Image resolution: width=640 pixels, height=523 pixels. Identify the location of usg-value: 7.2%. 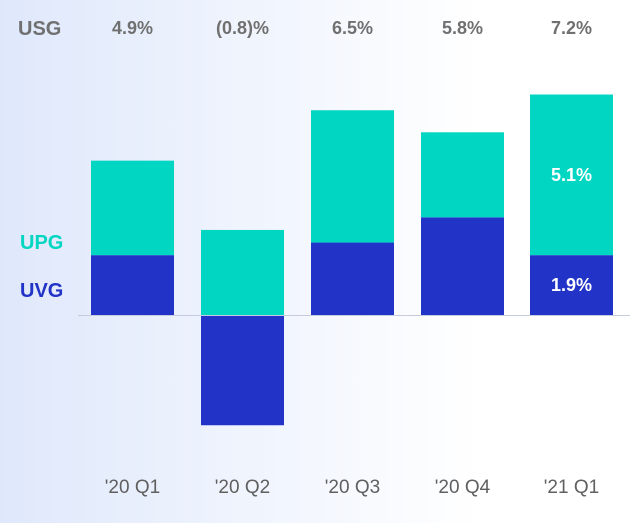
(571, 28).